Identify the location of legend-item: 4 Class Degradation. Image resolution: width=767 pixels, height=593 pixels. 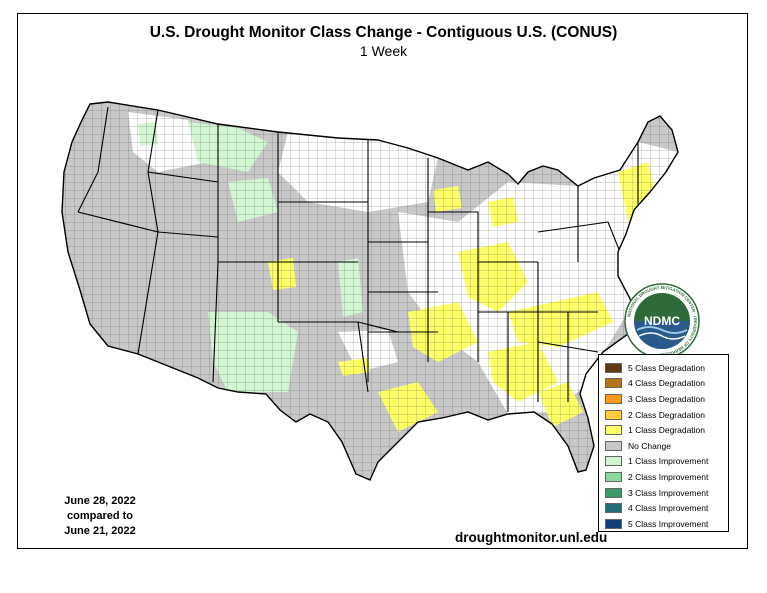
(666, 384).